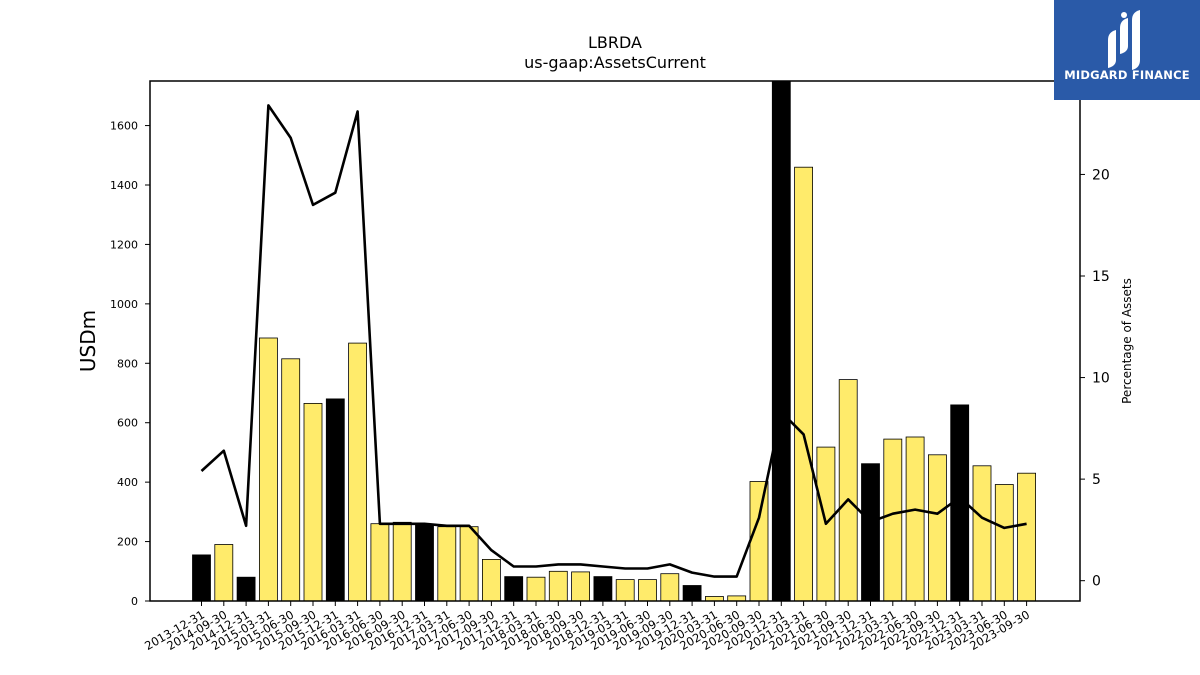 The image size is (1200, 675). What do you see at coordinates (124, 244) in the screenshot?
I see `y-tick-label: 1200` at bounding box center [124, 244].